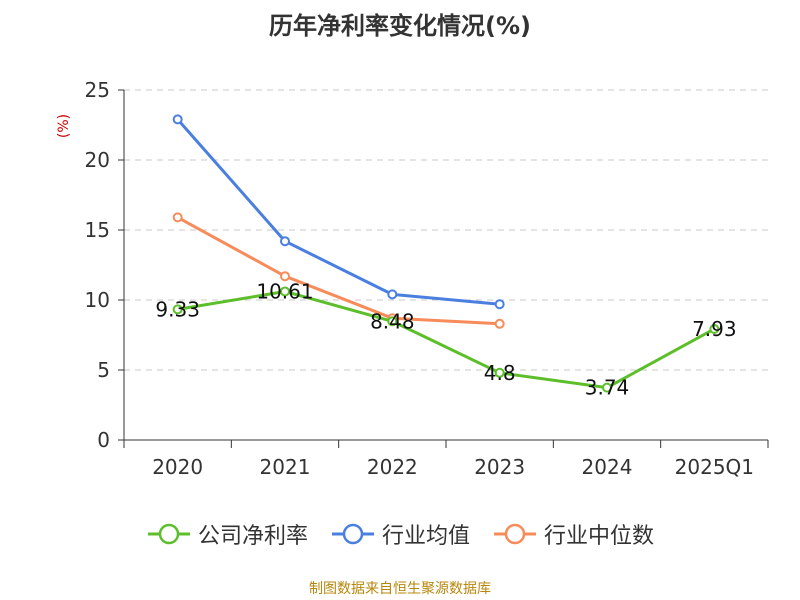 Image resolution: width=800 pixels, height=600 pixels. What do you see at coordinates (400, 26) in the screenshot?
I see `chart-title: 历年净利率变化情况(%)` at bounding box center [400, 26].